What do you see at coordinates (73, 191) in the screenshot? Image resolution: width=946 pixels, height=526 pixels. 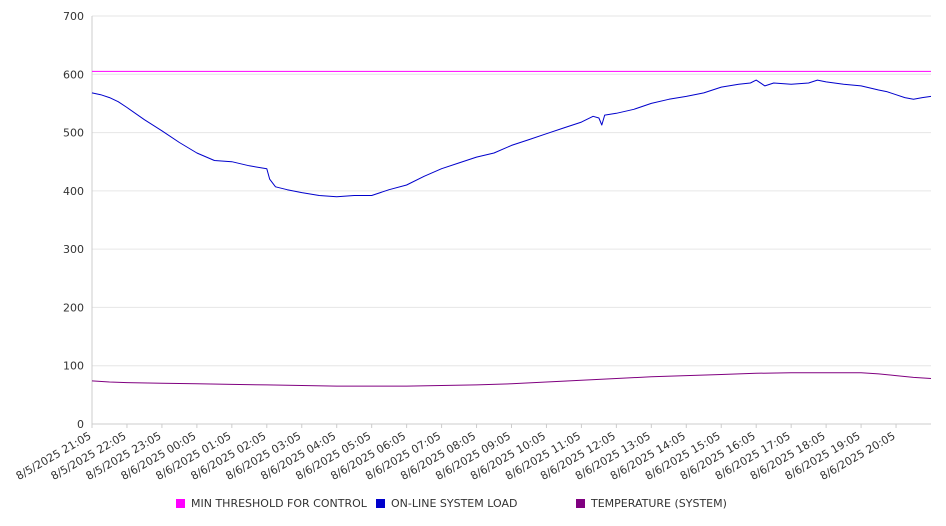 I see `y-tick-label: 400` at bounding box center [73, 191].